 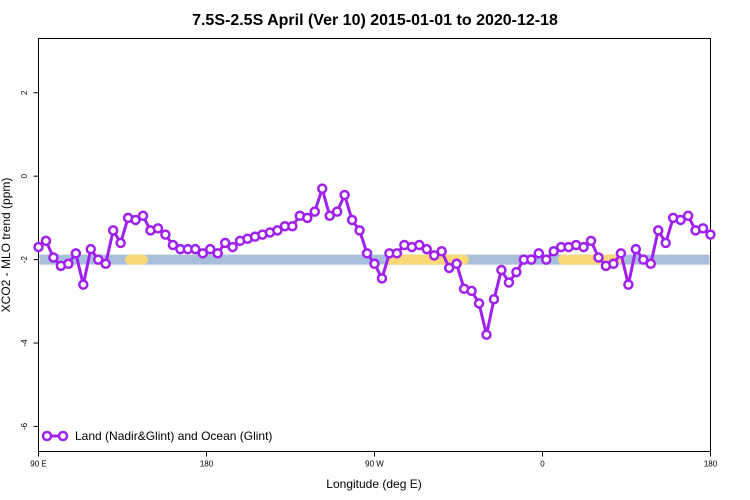 I want to click on x-tick-label: 90 W, so click(x=374, y=464).